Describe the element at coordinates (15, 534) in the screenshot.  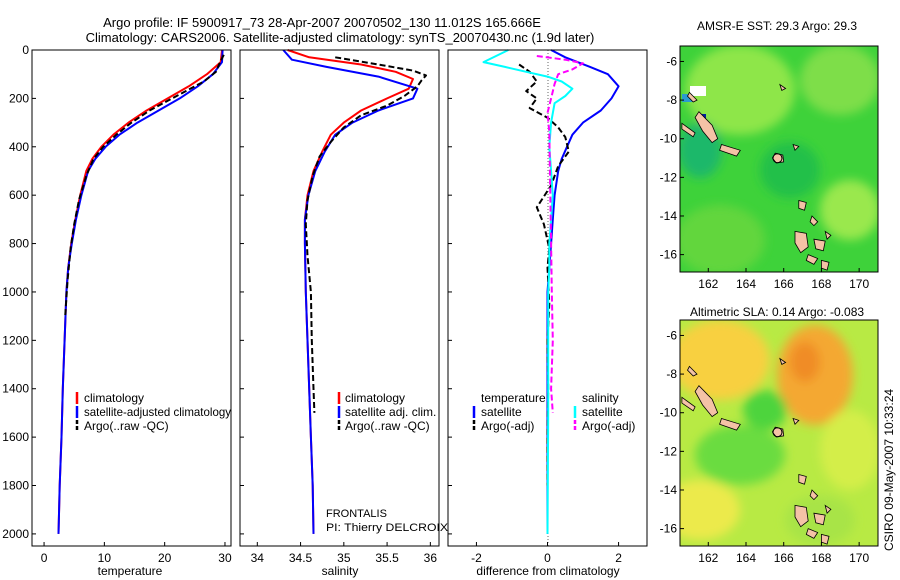
I see `depth-tick-label: 2000` at that location.